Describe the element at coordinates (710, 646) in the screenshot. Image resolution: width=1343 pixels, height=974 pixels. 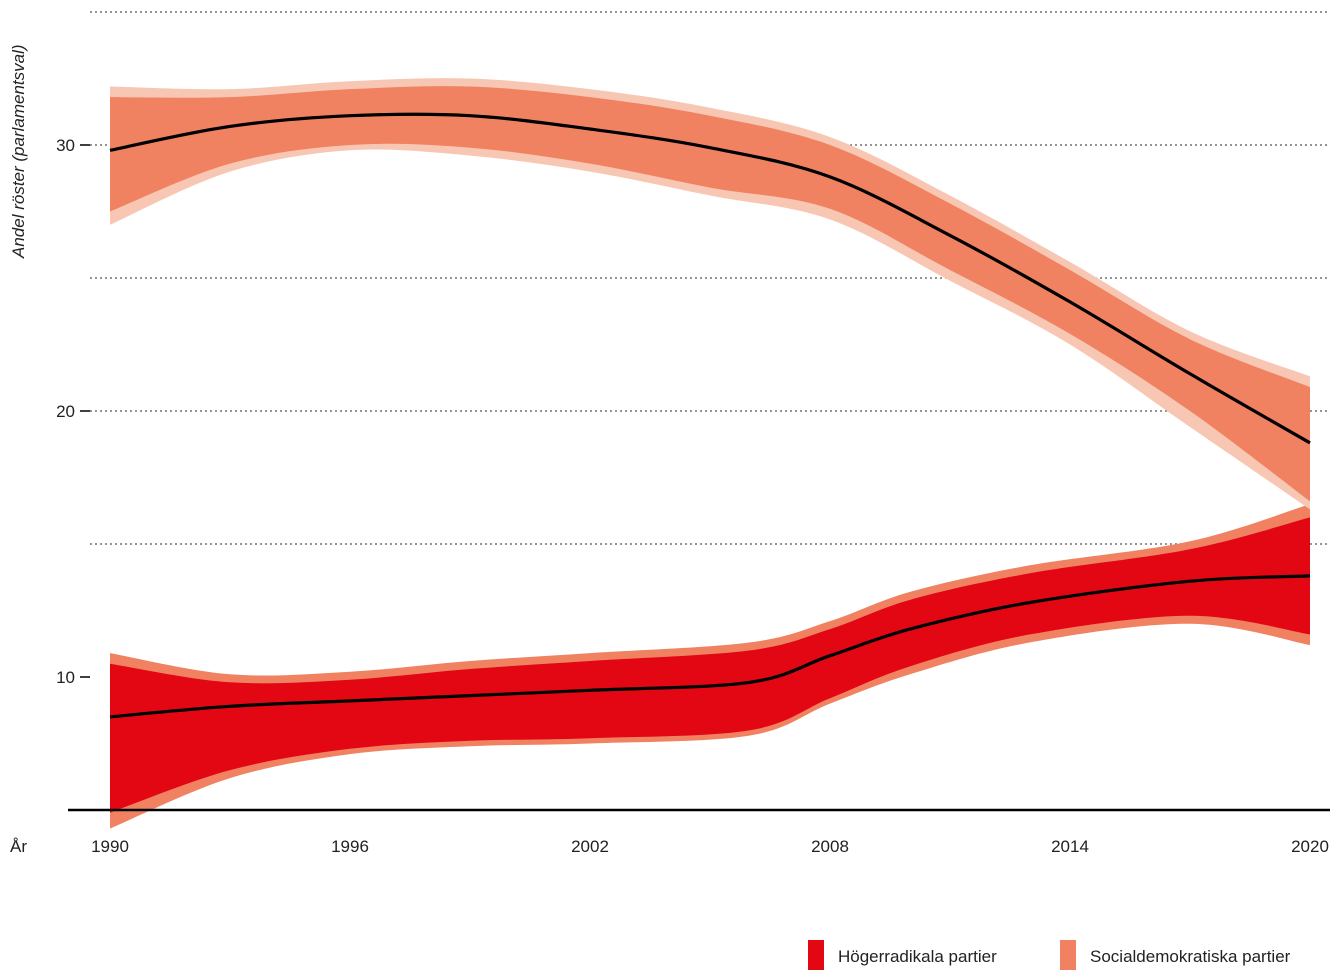
I see `series-0-line` at that location.